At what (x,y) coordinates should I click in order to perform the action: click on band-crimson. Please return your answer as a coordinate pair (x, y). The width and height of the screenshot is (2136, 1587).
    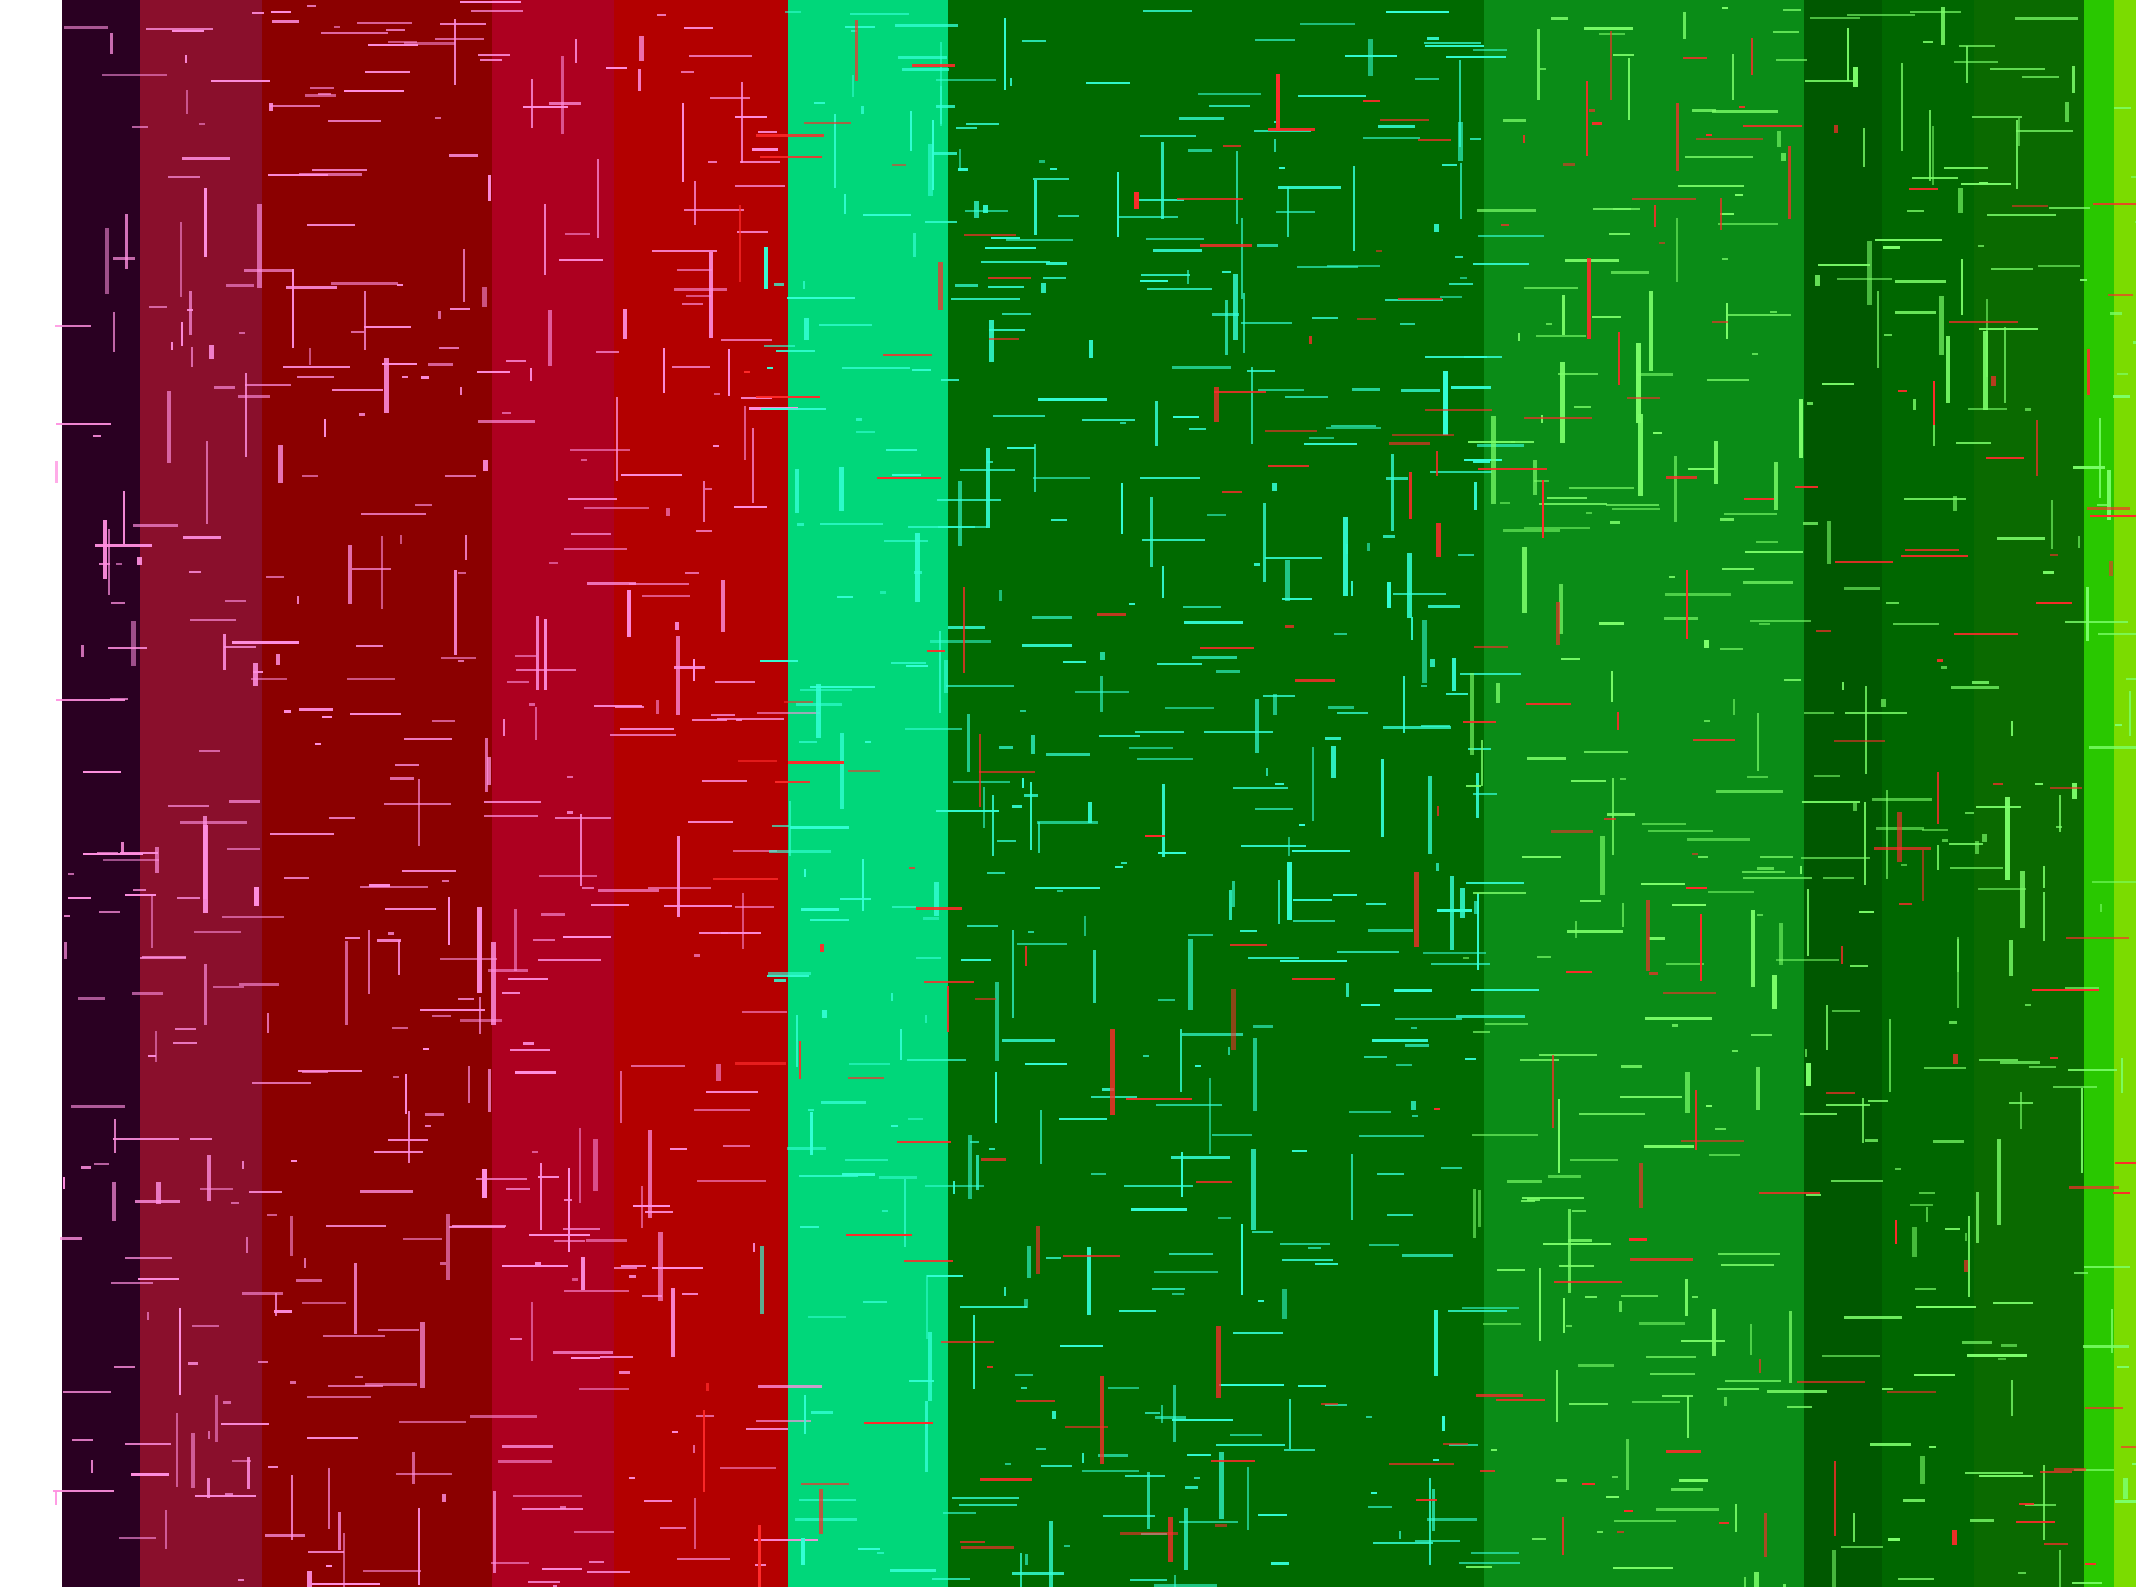
    Looking at the image, I should click on (553, 793).